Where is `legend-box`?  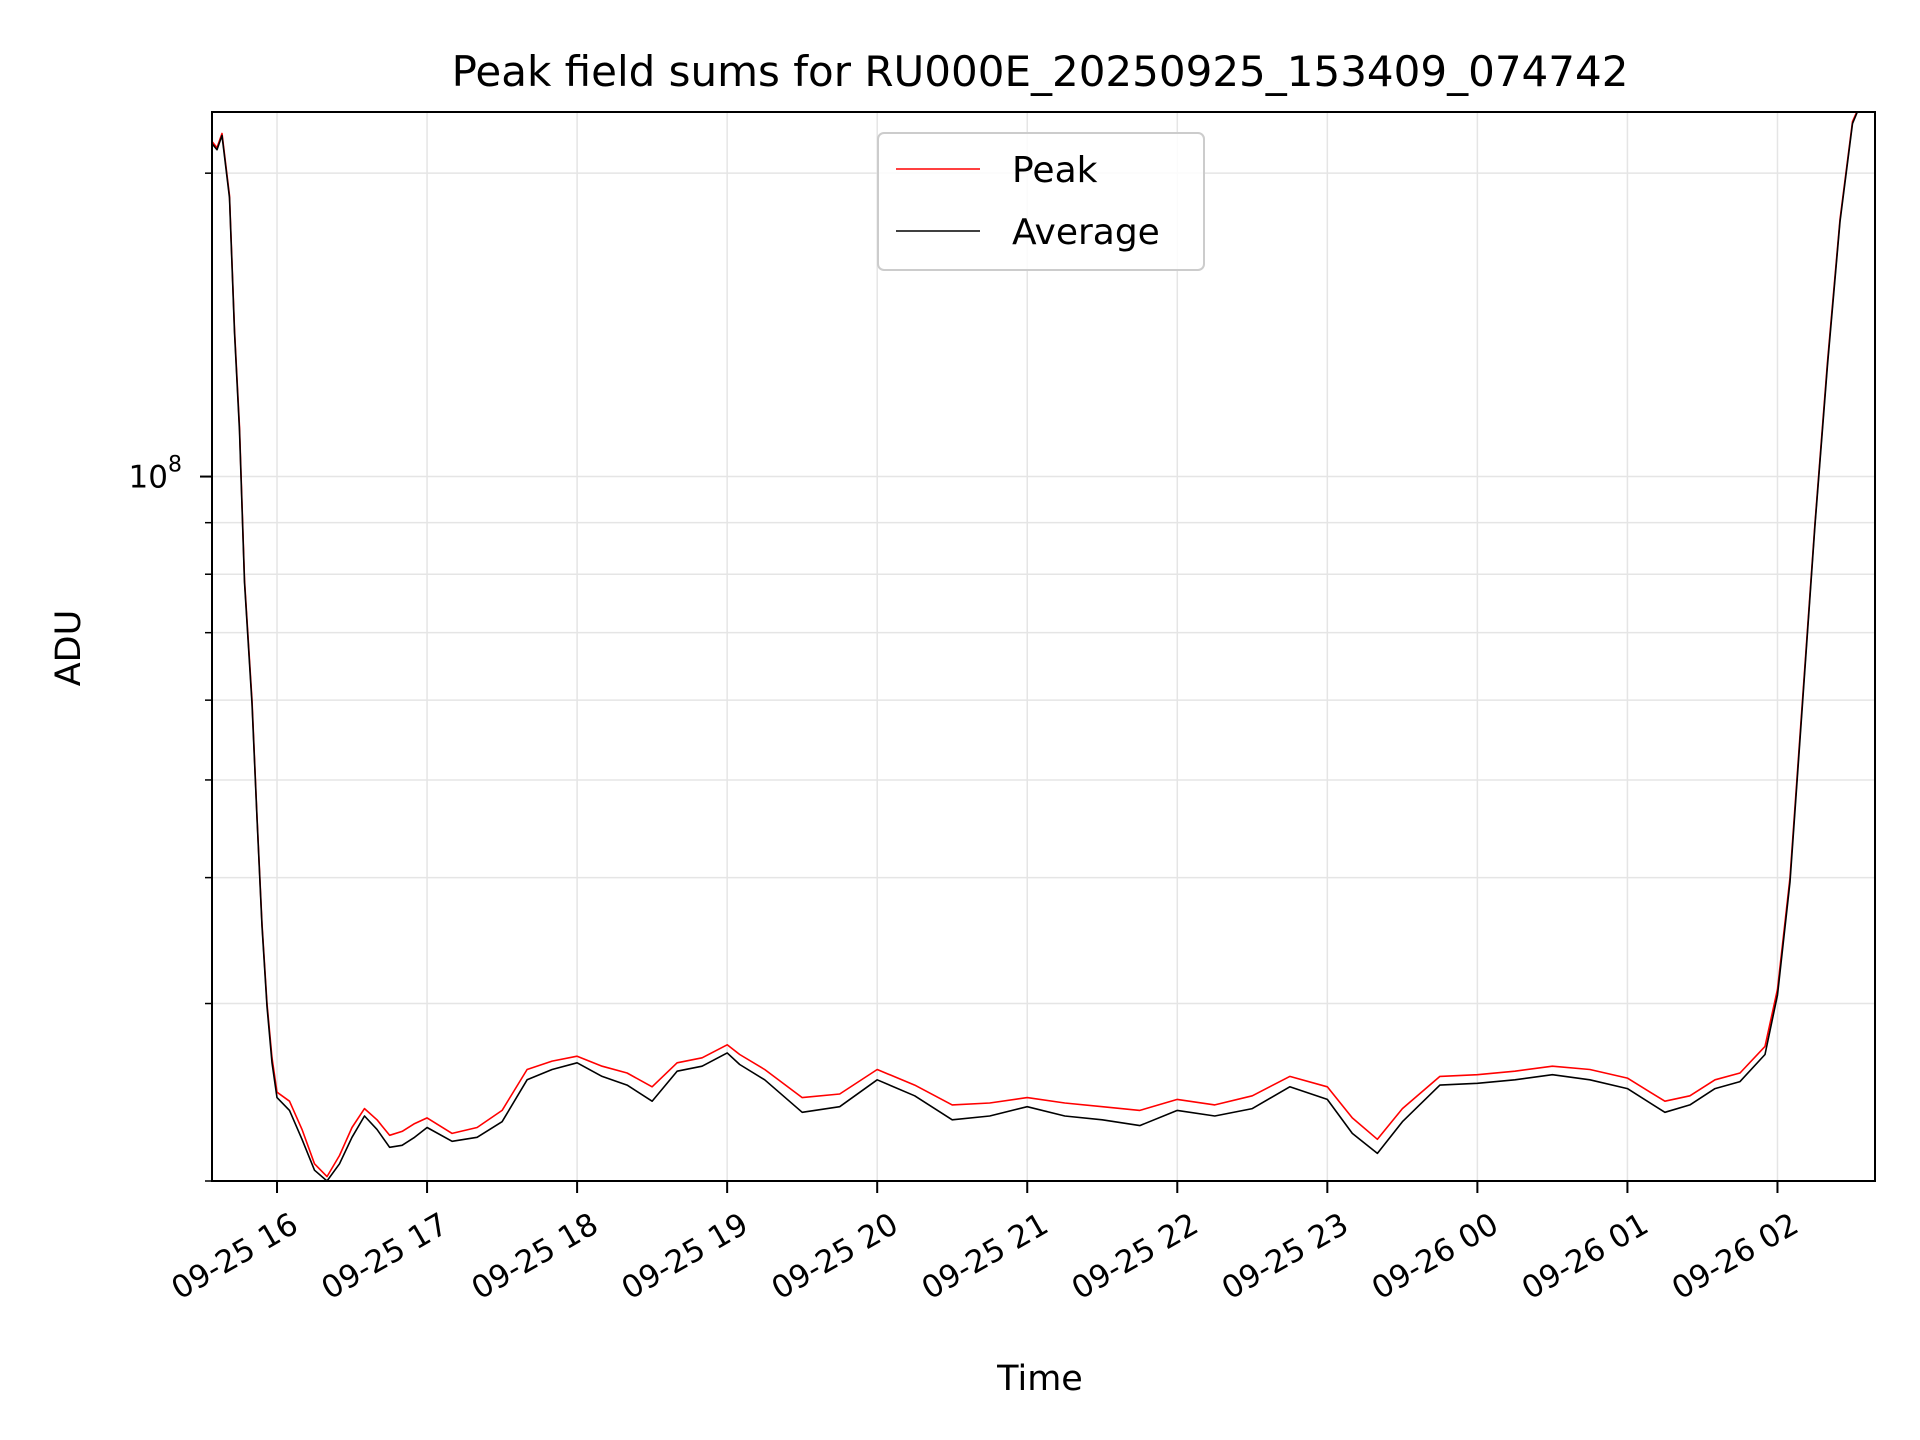
legend-box is located at coordinates (1041, 201).